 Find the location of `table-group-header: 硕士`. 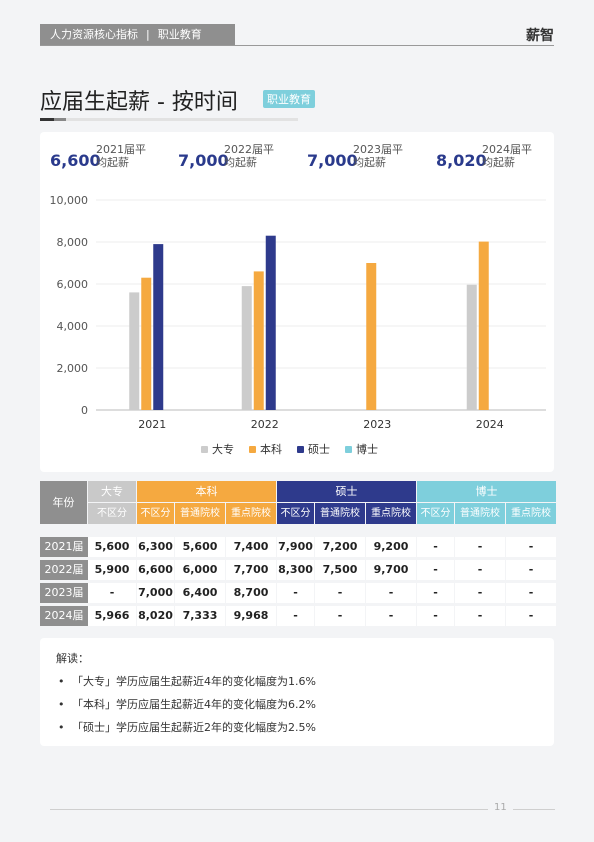

table-group-header: 硕士 is located at coordinates (346, 491).